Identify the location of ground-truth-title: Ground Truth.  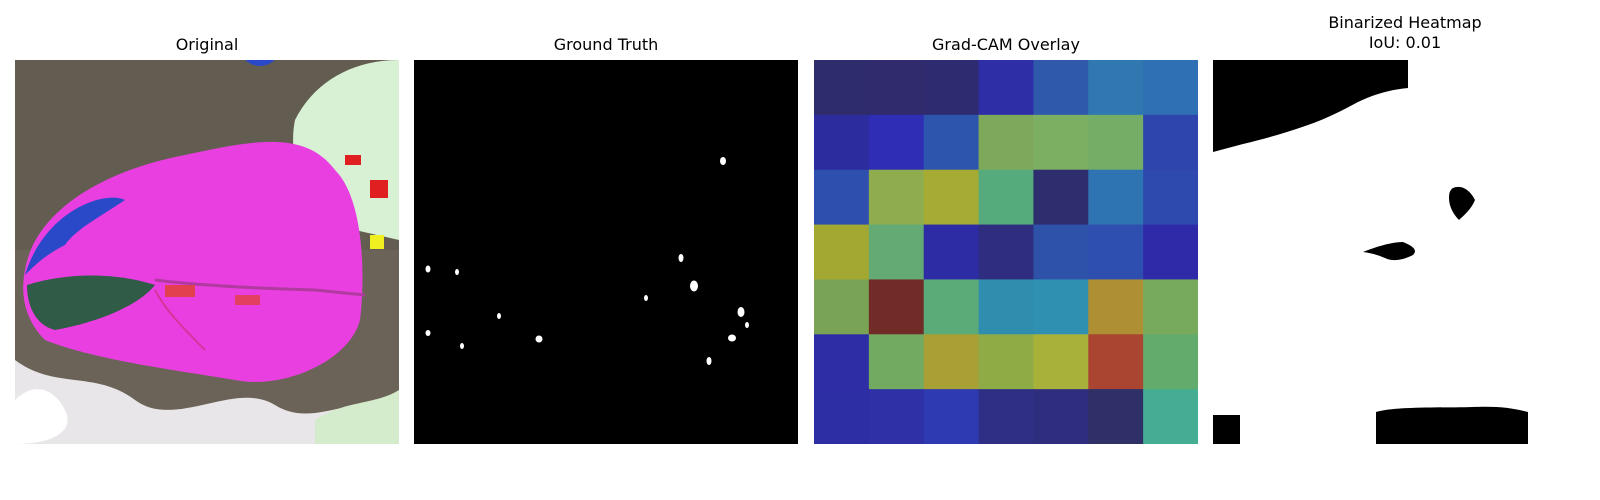
(606, 44).